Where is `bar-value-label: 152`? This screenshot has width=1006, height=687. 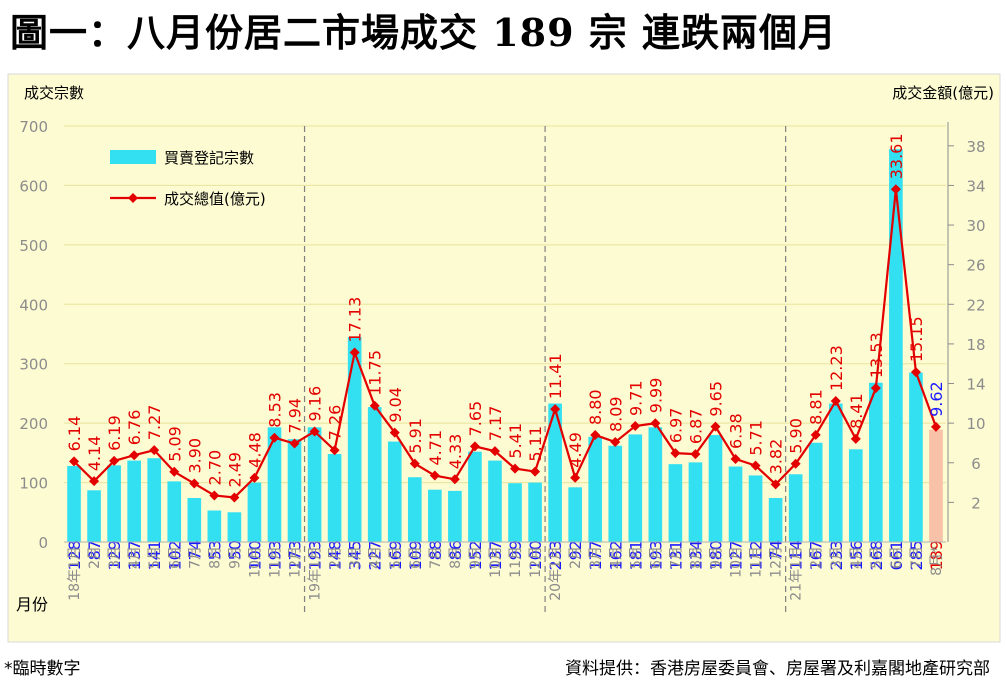 bar-value-label: 152 is located at coordinates (475, 555).